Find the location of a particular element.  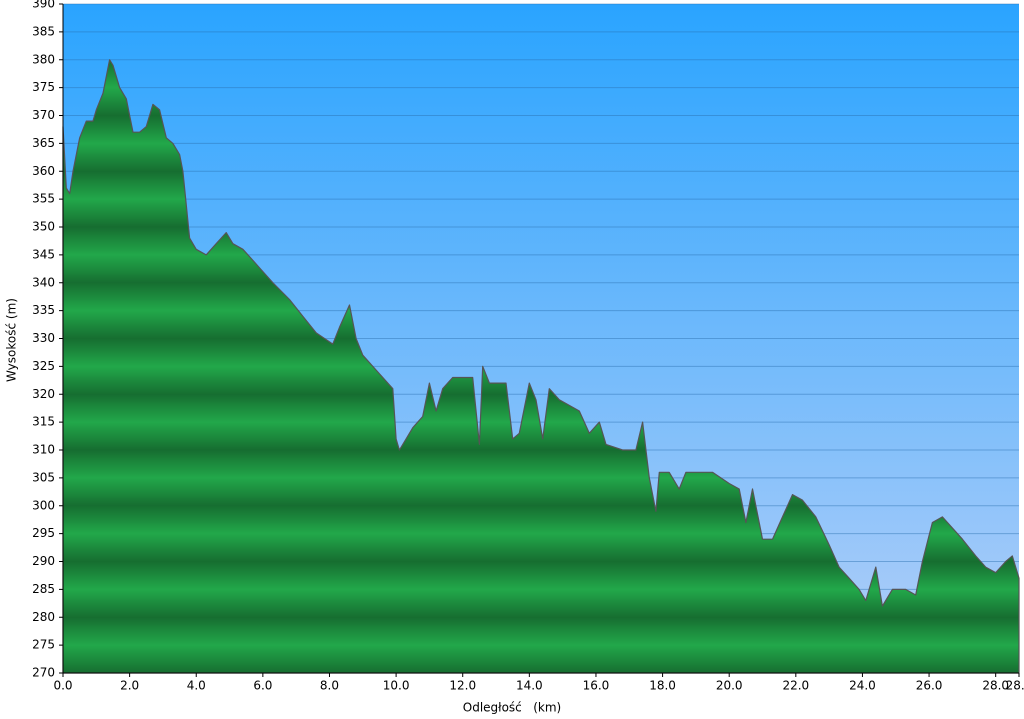

y-tick-label: 335 is located at coordinates (43, 310).